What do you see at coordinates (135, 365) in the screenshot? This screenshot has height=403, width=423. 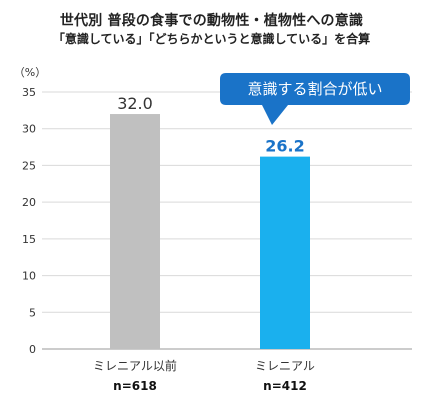 I see `x-category-label: ミレニアル以前` at bounding box center [135, 365].